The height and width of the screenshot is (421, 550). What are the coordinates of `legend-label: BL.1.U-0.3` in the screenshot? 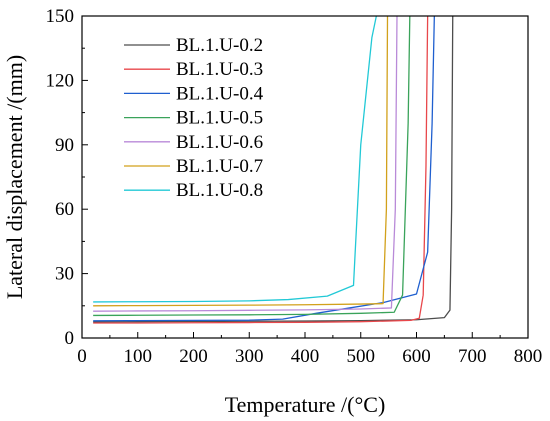 It's located at (219, 69).